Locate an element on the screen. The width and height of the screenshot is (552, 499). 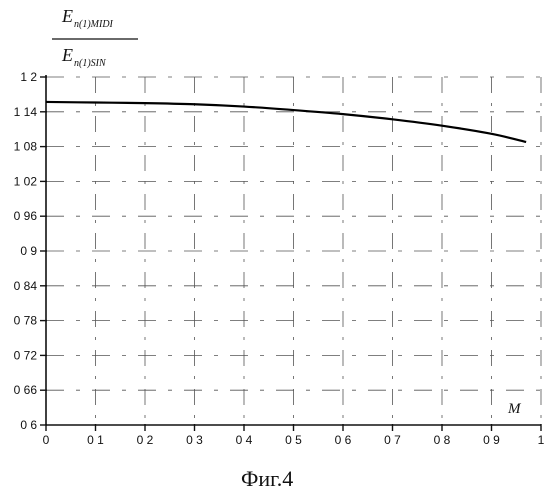
x-tick-label: 0 8 is located at coordinates (442, 440).